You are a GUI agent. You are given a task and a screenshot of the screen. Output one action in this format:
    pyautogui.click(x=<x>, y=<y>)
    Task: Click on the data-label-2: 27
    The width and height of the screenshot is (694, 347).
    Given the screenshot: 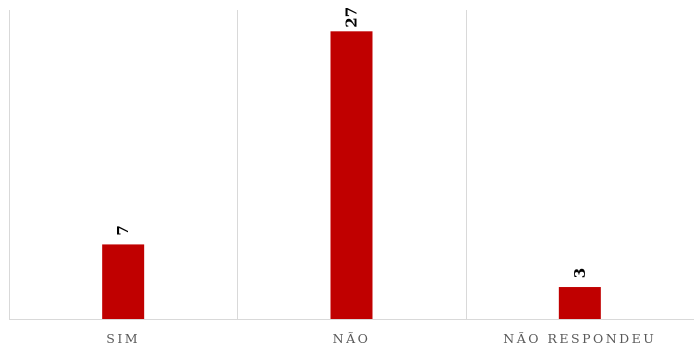 What is the action you would take?
    pyautogui.click(x=352, y=17)
    